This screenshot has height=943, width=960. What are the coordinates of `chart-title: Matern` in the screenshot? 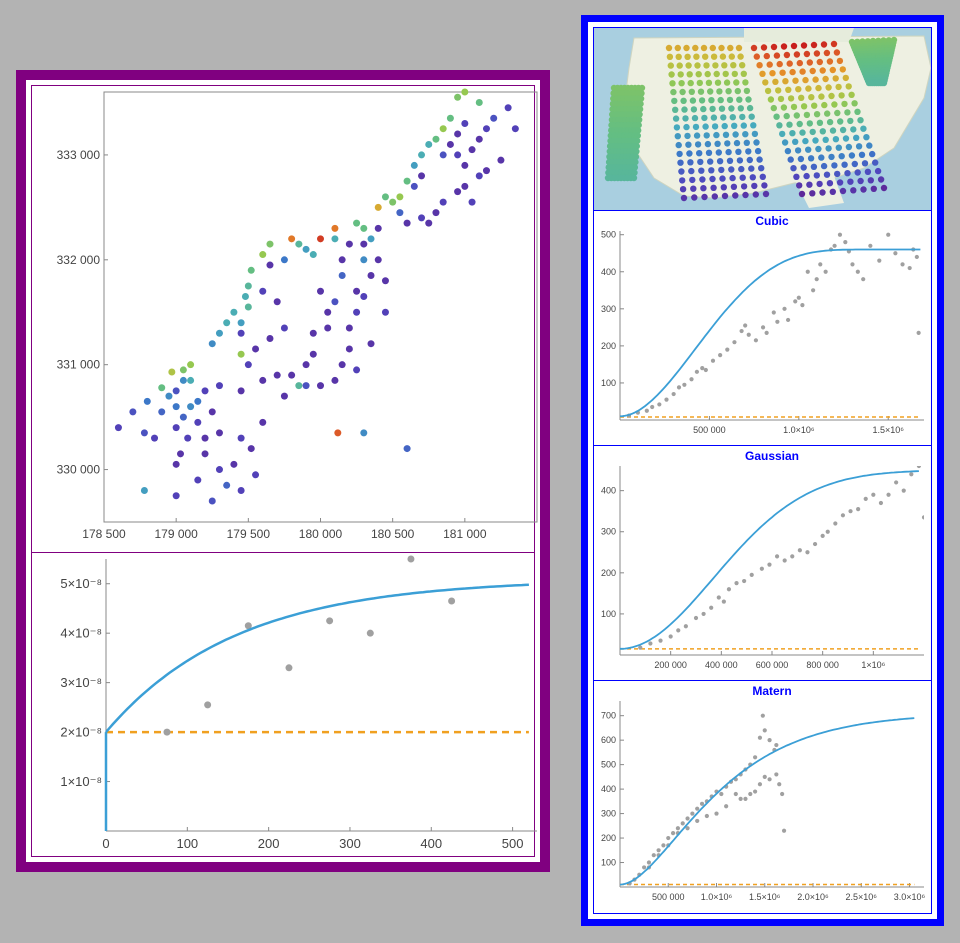 It's located at (771, 691).